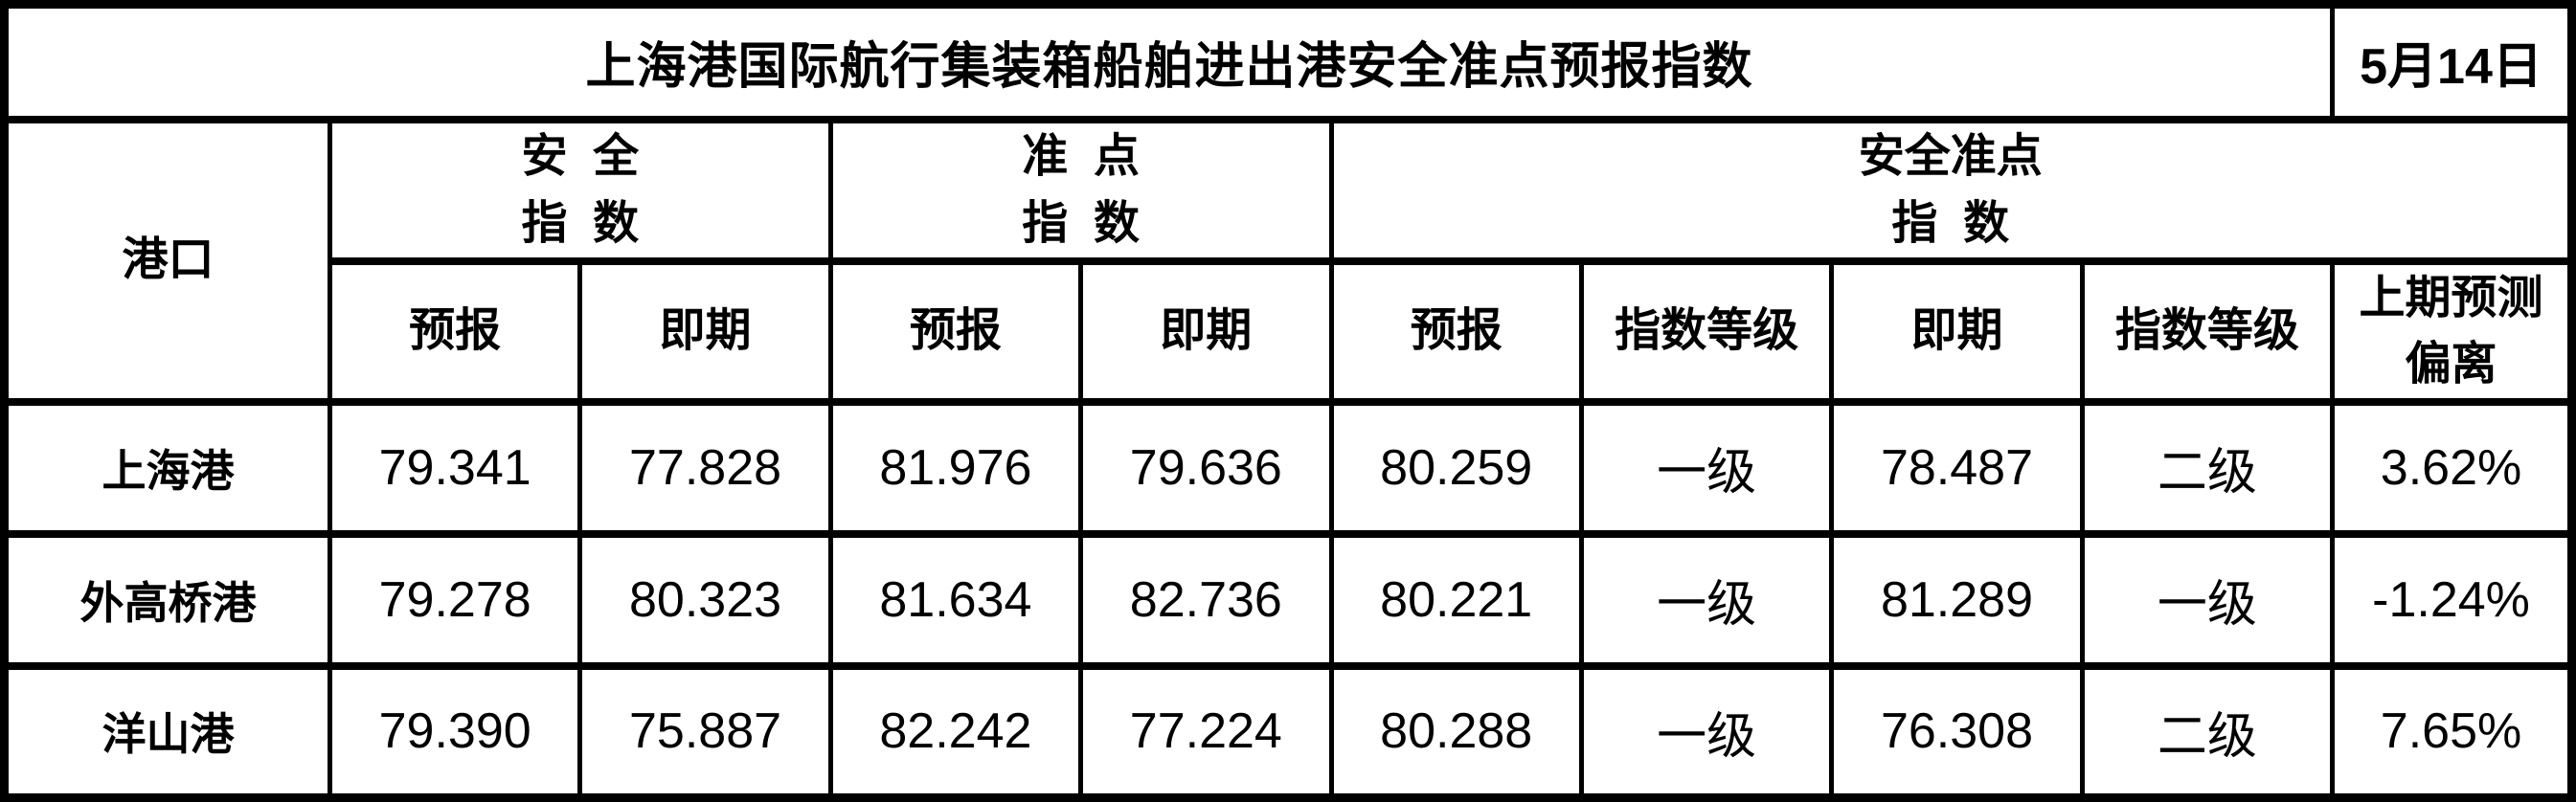 This screenshot has height=802, width=2576. Describe the element at coordinates (1957, 468) in the screenshot. I see `sp-current-value: 78.487` at that location.